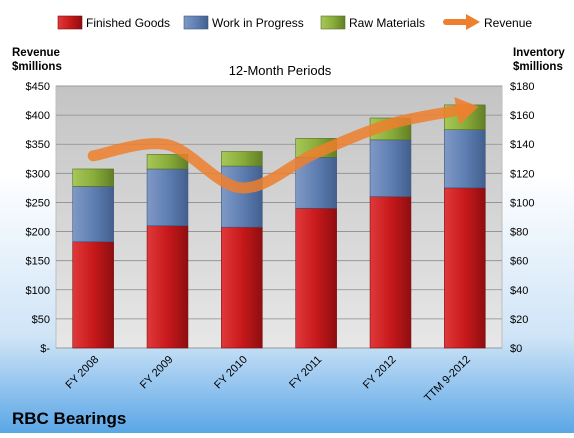  What do you see at coordinates (258, 23) in the screenshot?
I see `legend-label-work-in-progress: Work in Progress` at bounding box center [258, 23].